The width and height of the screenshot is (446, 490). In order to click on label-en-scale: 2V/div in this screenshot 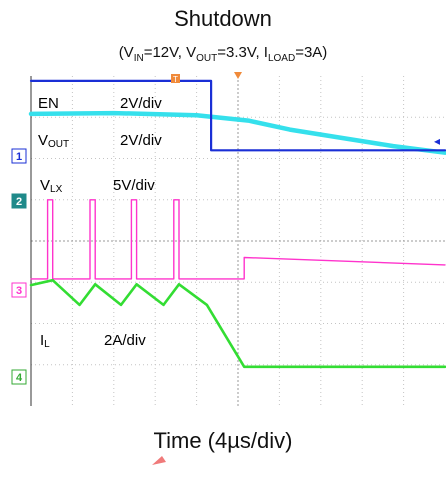, I will do `click(141, 103)`.